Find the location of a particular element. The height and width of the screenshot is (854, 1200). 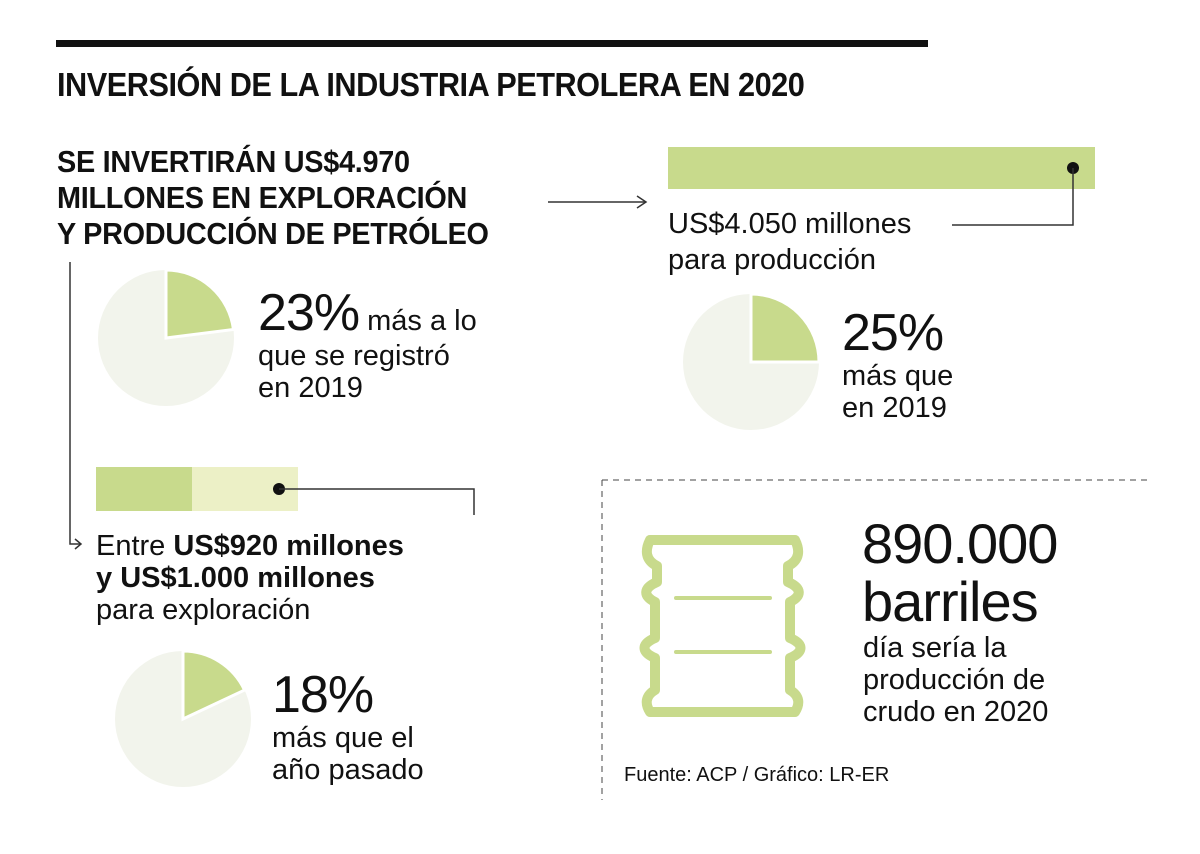

exploration-growth-block: 18% más que el año pasado is located at coordinates (348, 727).